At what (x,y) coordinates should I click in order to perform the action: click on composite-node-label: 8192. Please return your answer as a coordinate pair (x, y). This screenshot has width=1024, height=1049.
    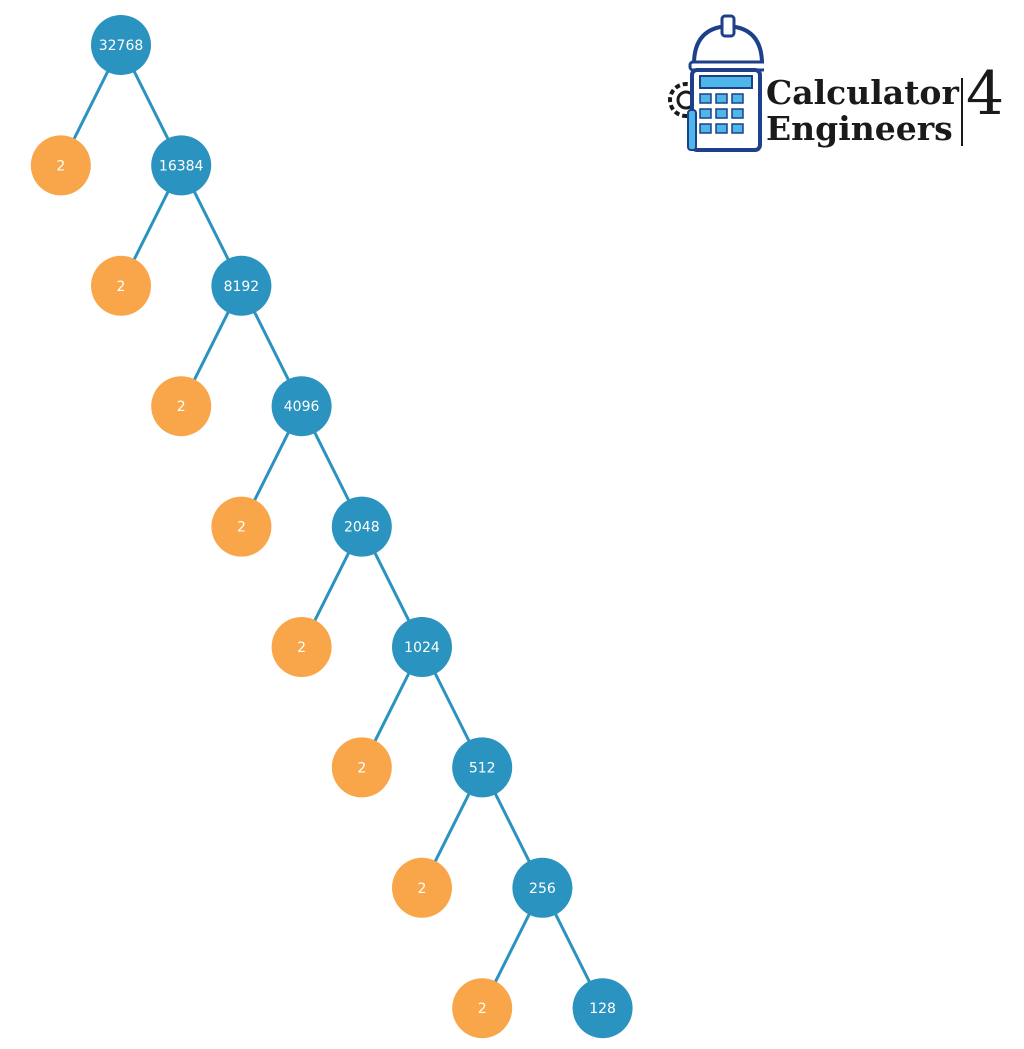
    Looking at the image, I should click on (242, 287).